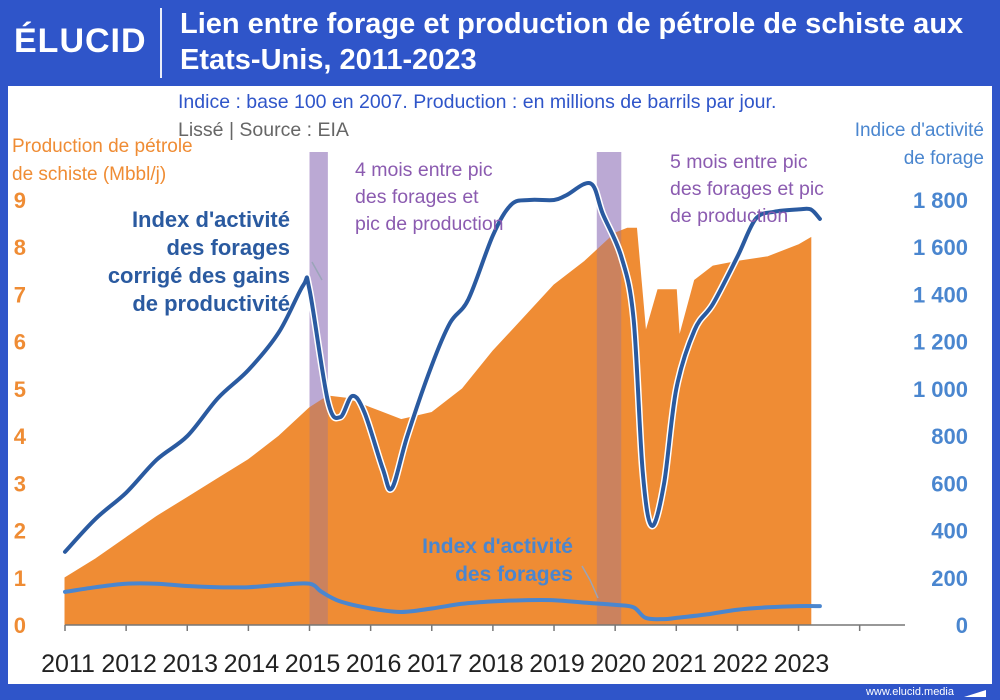  What do you see at coordinates (975, 693) in the screenshot?
I see `footer-logo-icon` at bounding box center [975, 693].